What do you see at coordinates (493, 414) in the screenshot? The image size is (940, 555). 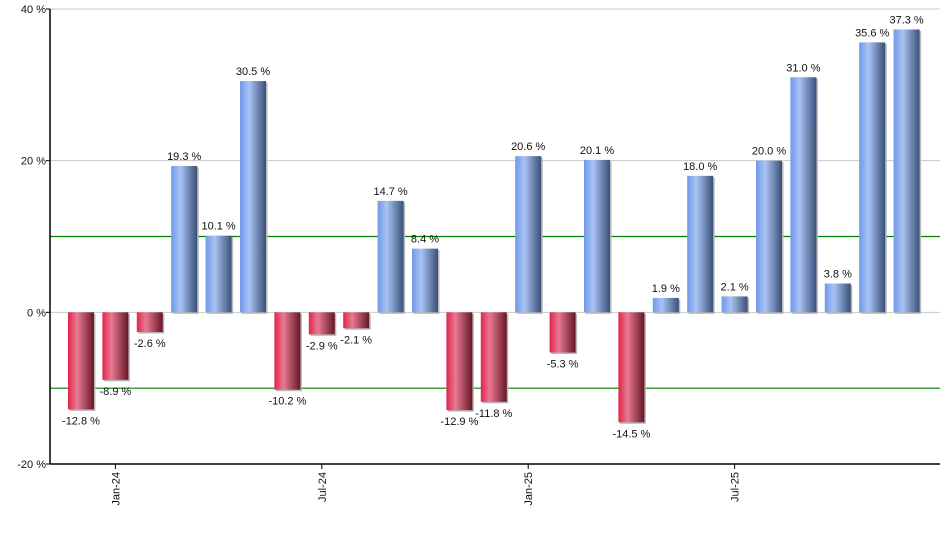 I see `data-label: -11.8 %` at bounding box center [493, 414].